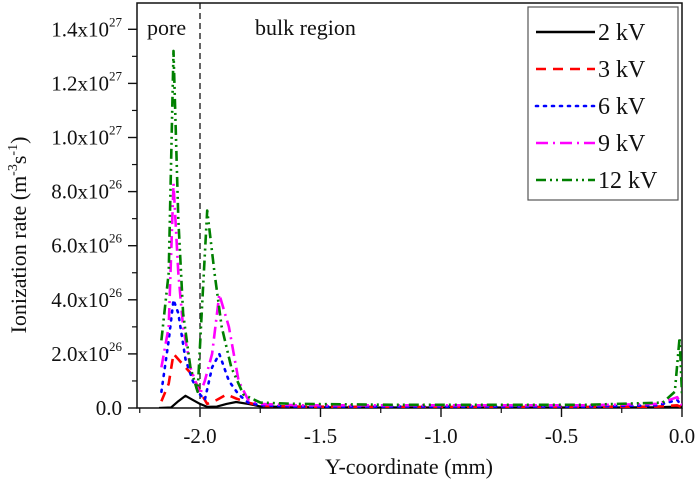  Describe the element at coordinates (109, 408) in the screenshot. I see `y-tick-label: 0.0` at that location.